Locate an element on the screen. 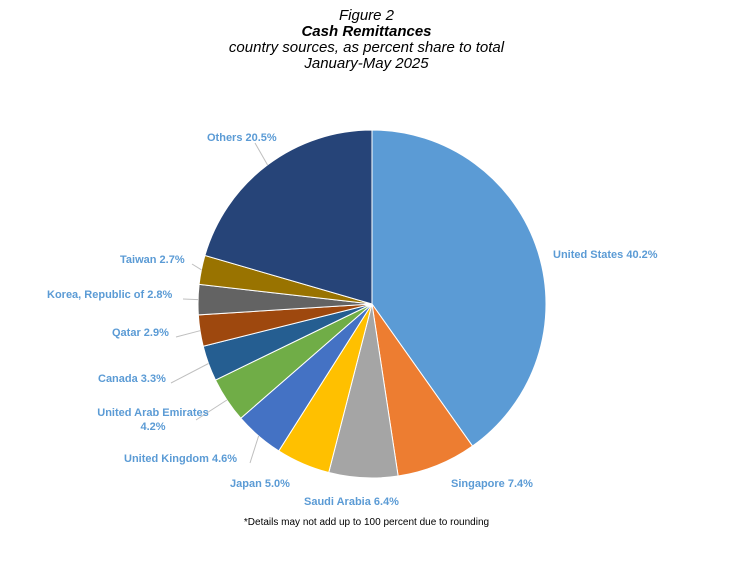 The width and height of the screenshot is (733, 561). slice-label-korea-republic-of: Korea, Republic of 2.8% is located at coordinates (110, 295).